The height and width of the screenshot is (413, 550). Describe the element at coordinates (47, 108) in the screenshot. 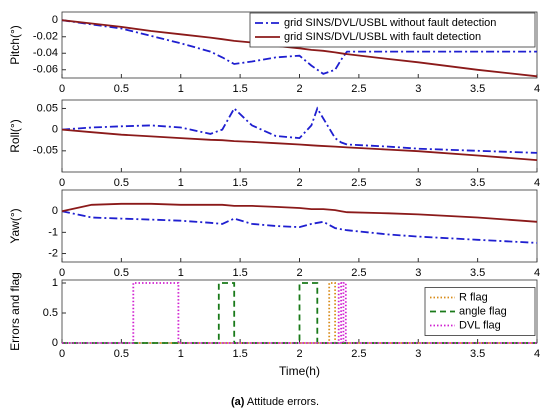

I see `y-tick-label: 0.05` at that location.